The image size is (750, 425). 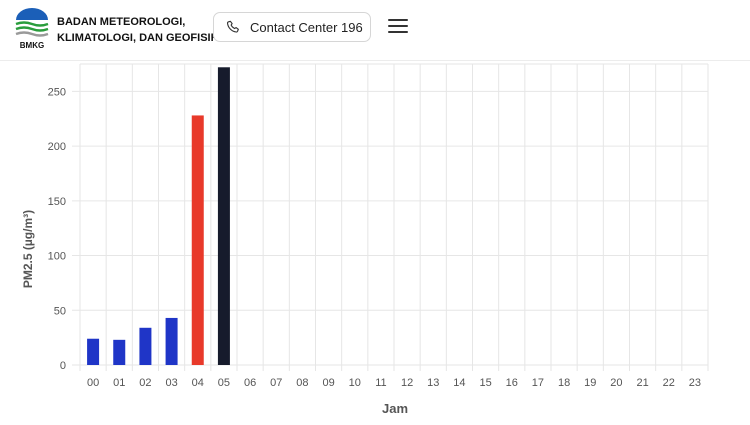 What do you see at coordinates (433, 383) in the screenshot?
I see `x-tick-label: 13` at bounding box center [433, 383].